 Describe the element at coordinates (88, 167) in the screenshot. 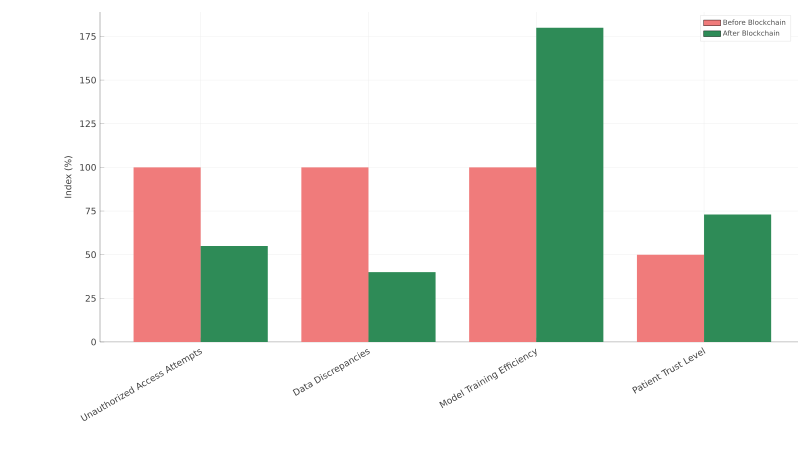

I see `y-tick-label: 100` at that location.